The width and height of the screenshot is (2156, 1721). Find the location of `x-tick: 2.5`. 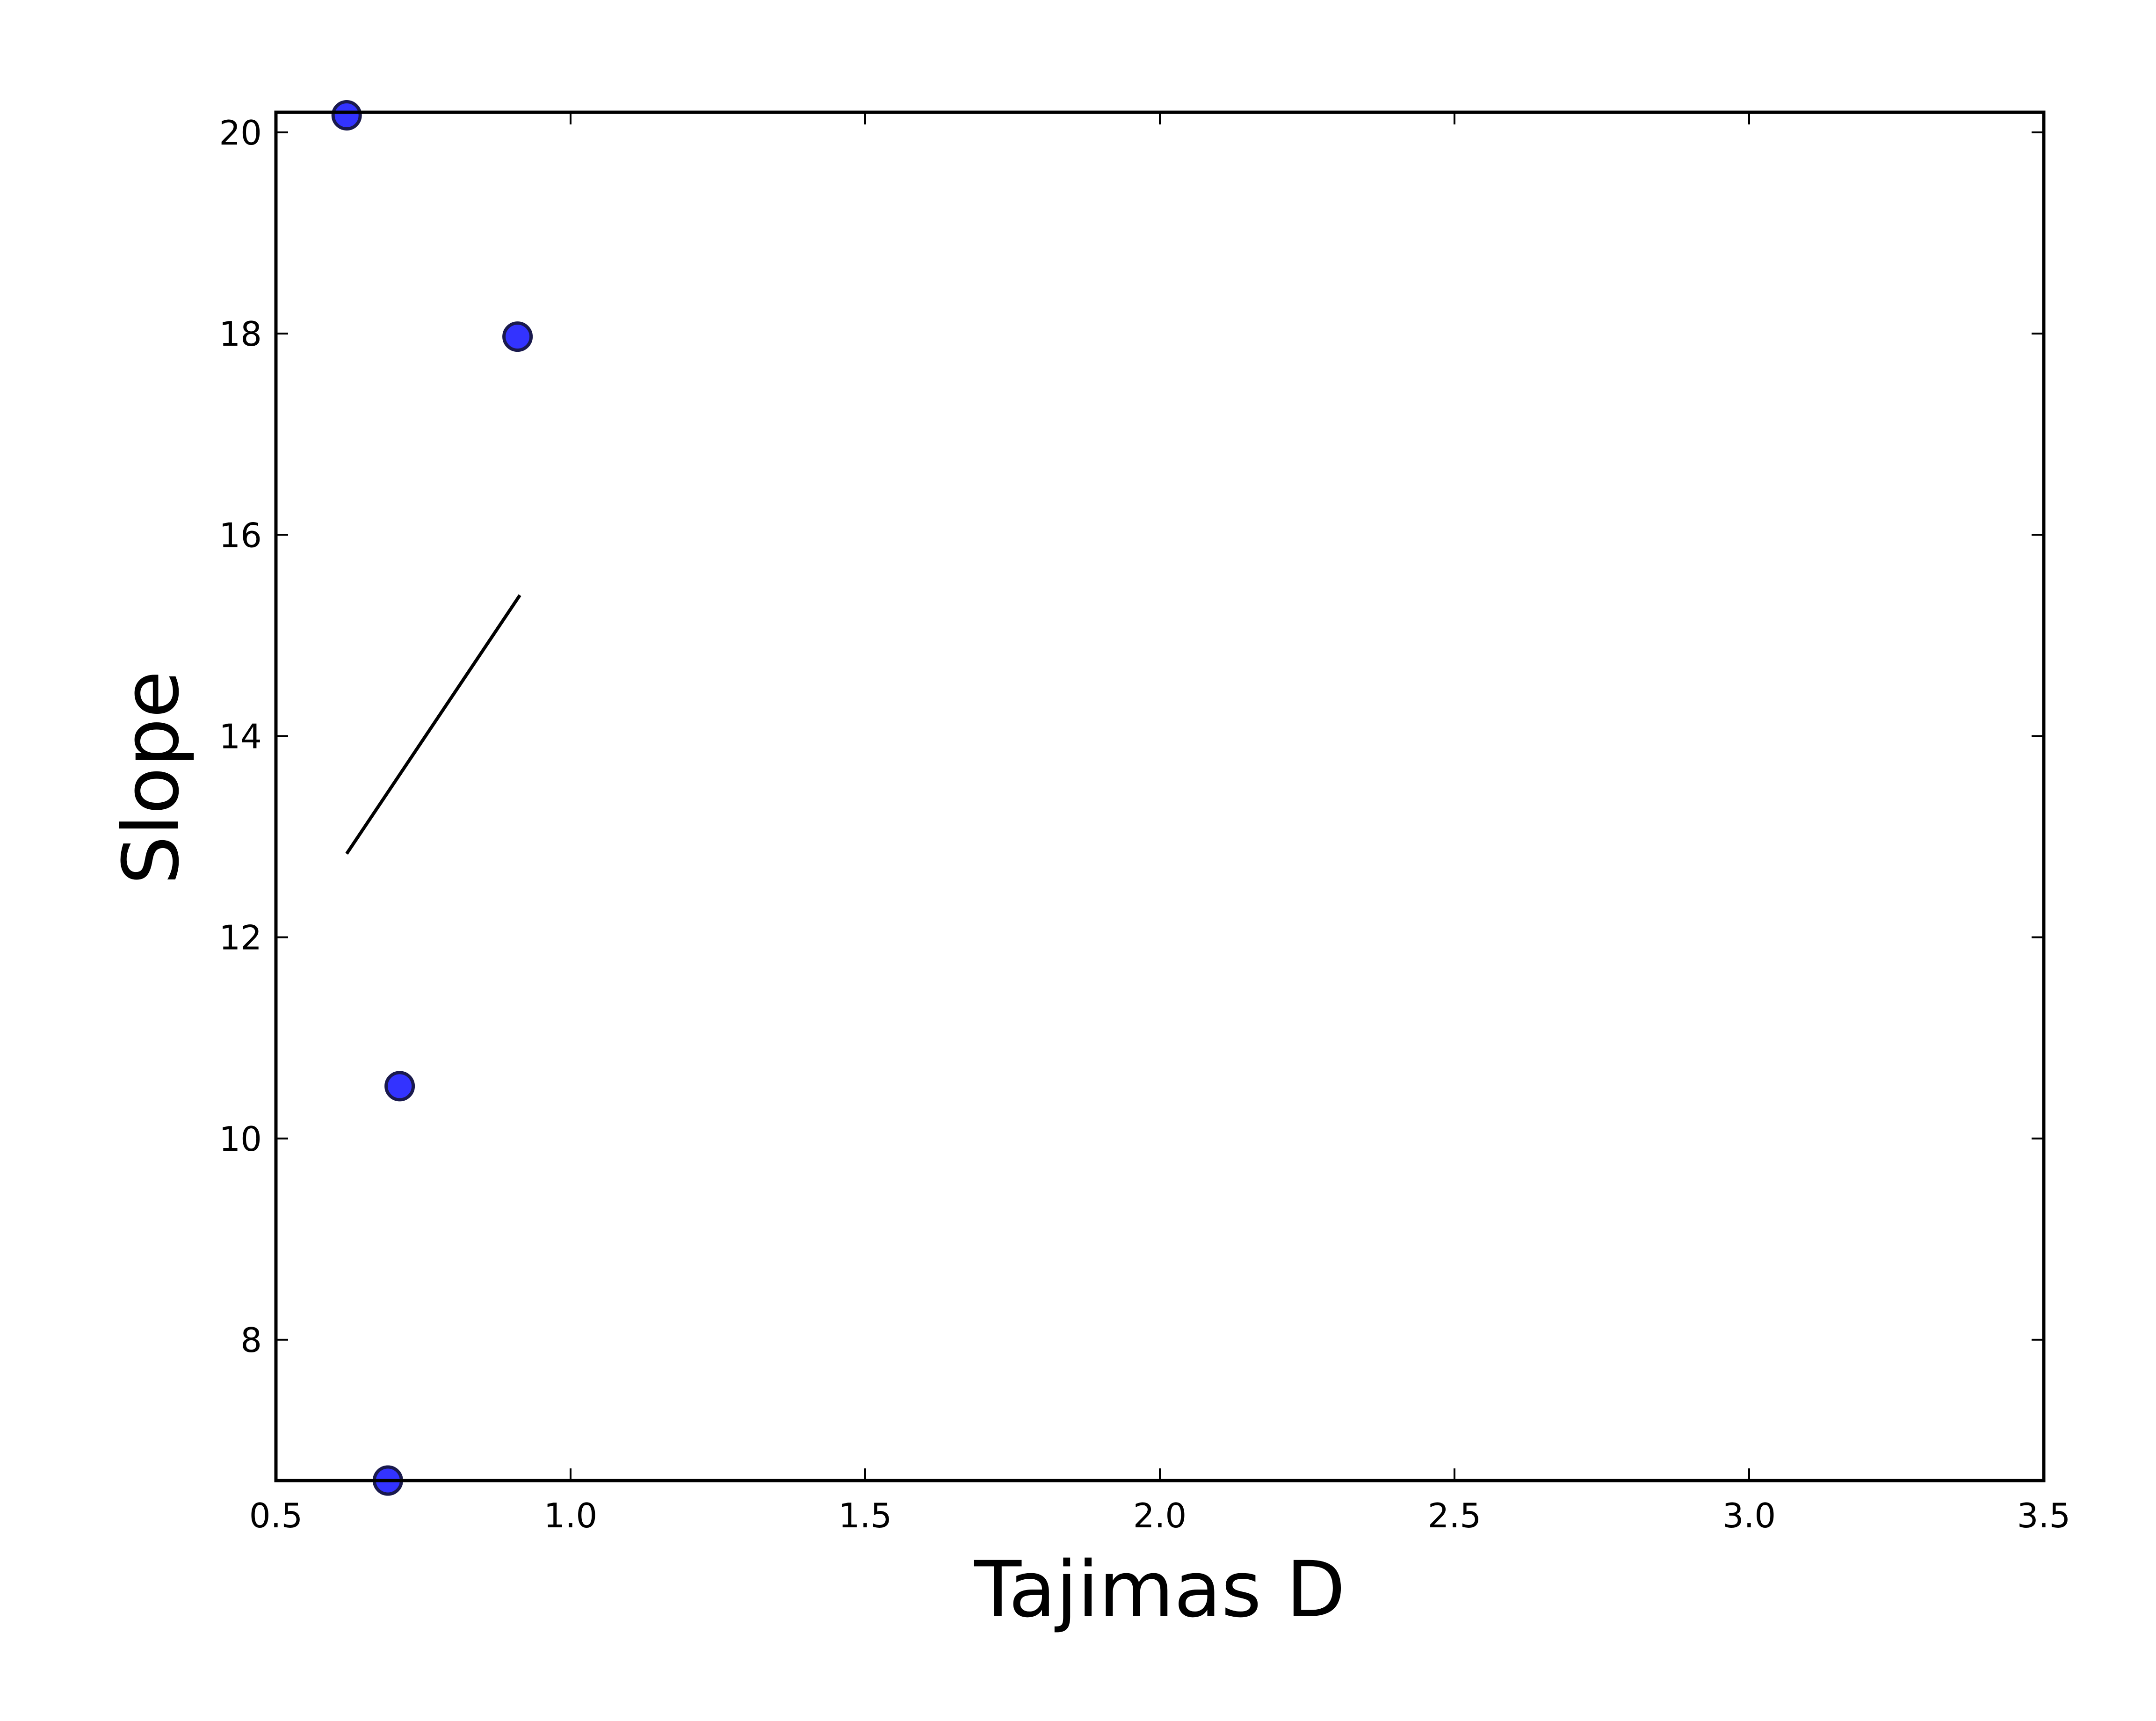

x-tick: 2.5 is located at coordinates (1455, 824).